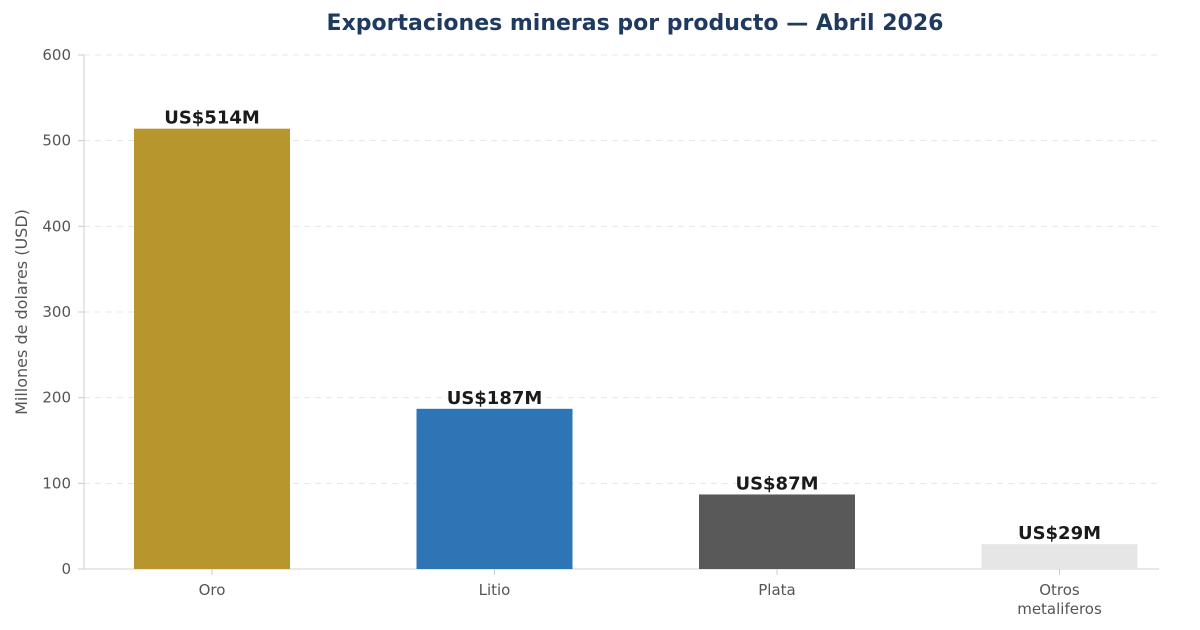 The width and height of the screenshot is (1200, 630). What do you see at coordinates (212, 590) in the screenshot?
I see `x-tick-label: Oro` at bounding box center [212, 590].